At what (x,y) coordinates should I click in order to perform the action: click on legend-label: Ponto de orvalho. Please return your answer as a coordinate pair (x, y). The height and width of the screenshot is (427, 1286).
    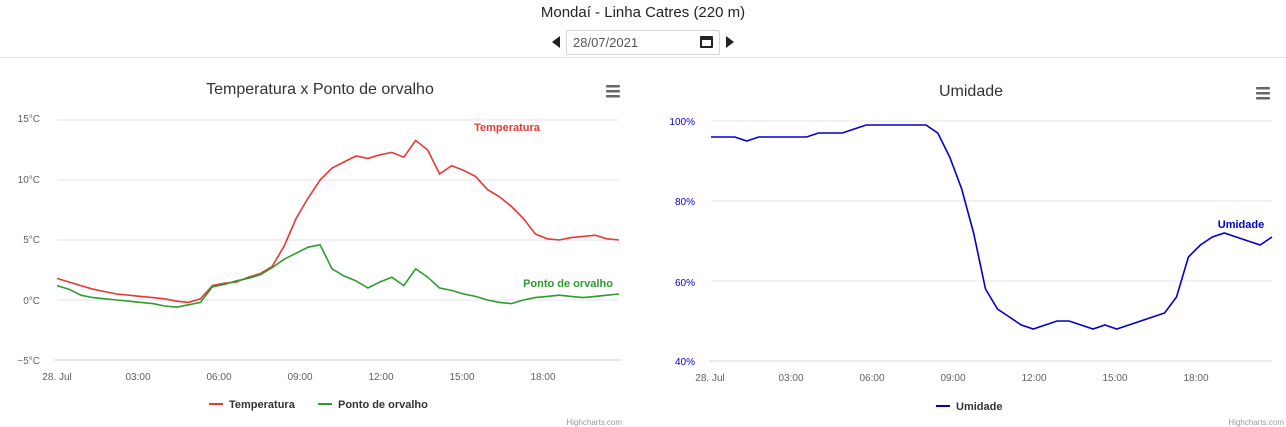
    Looking at the image, I should click on (383, 405).